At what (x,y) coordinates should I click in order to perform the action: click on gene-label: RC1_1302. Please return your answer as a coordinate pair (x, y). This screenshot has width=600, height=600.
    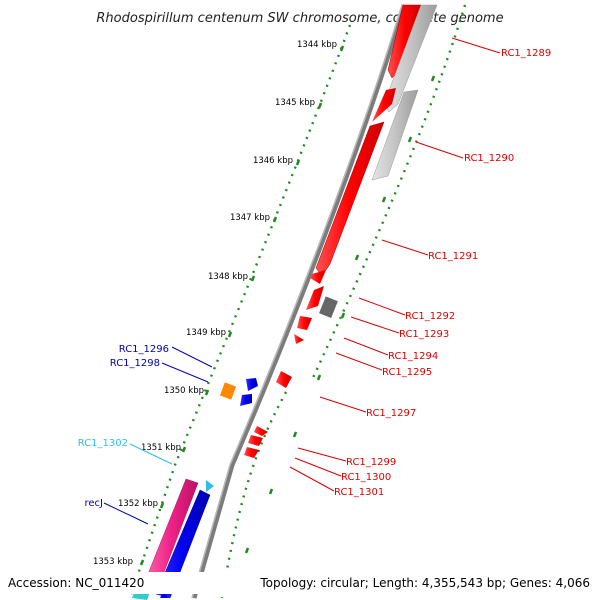
    Looking at the image, I should click on (103, 443).